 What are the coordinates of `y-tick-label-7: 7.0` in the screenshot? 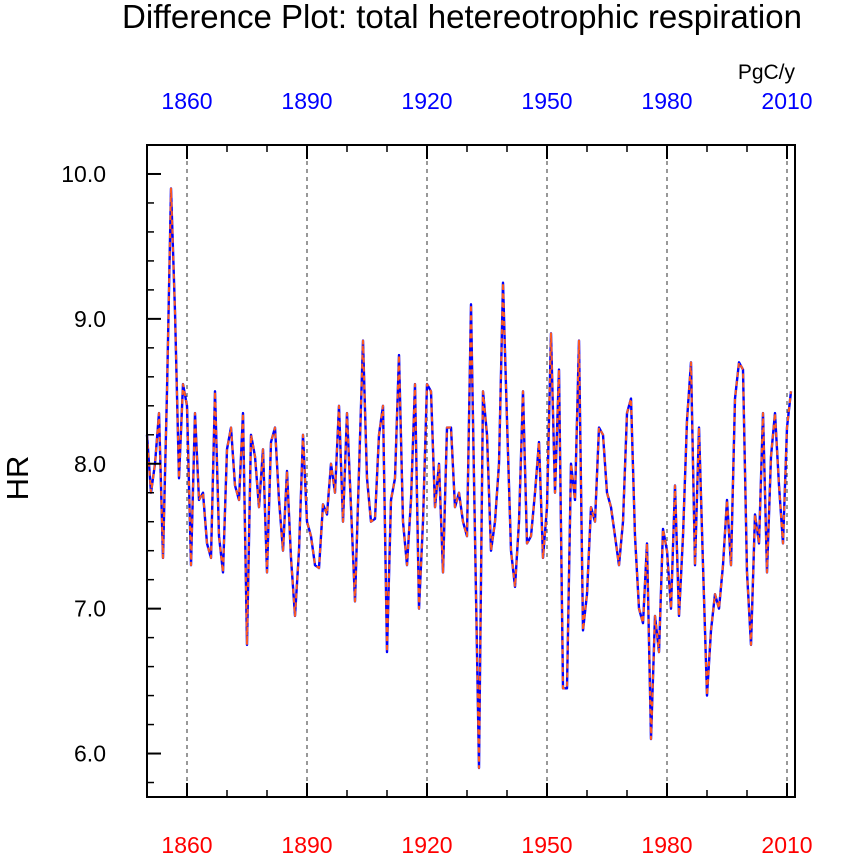 It's located at (90, 609).